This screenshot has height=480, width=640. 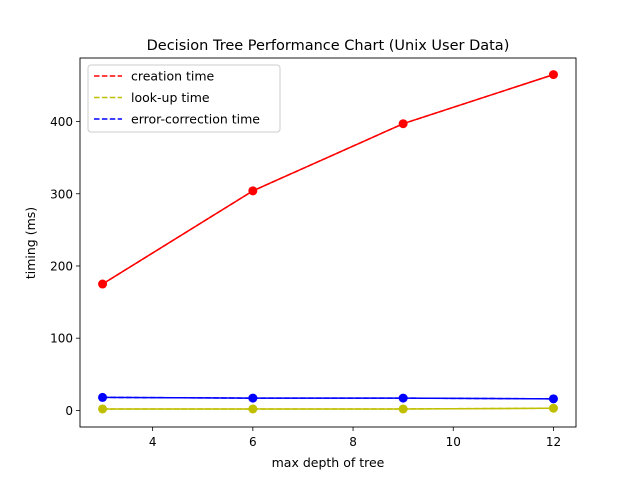 What do you see at coordinates (453, 442) in the screenshot?
I see `x-tick-label: 10` at bounding box center [453, 442].